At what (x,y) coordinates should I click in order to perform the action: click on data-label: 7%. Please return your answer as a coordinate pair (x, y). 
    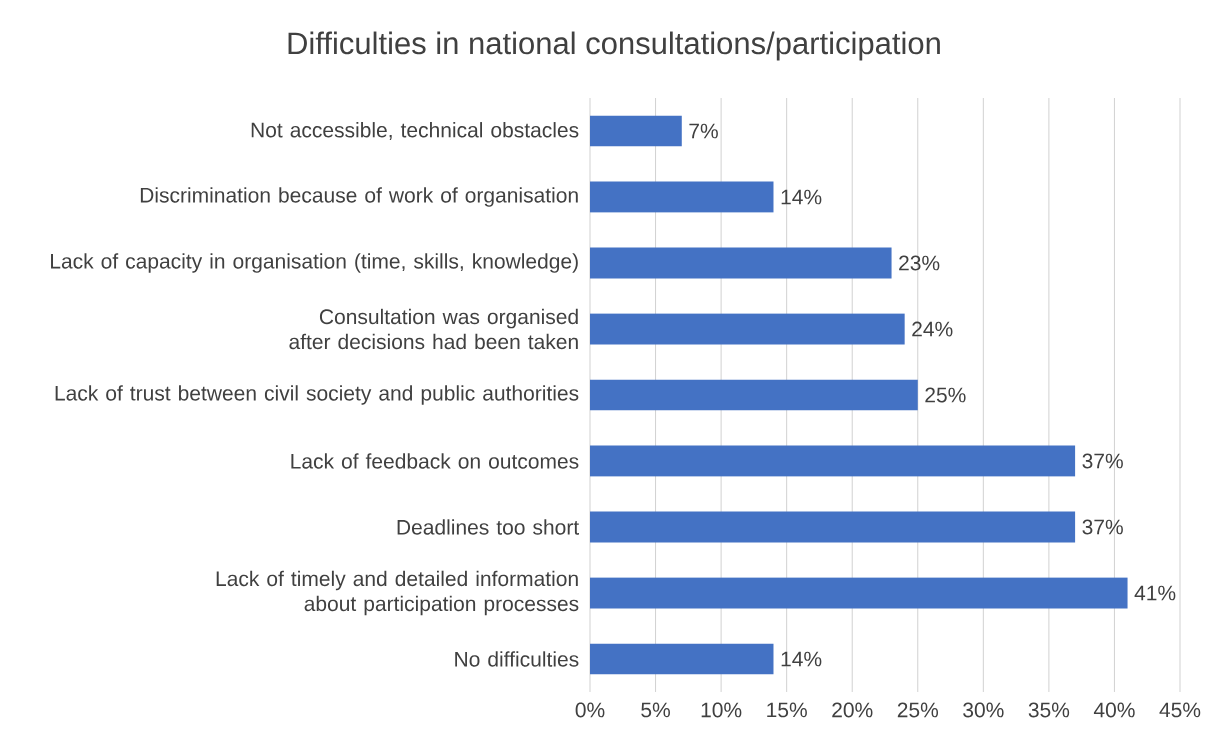
    Looking at the image, I should click on (703, 131).